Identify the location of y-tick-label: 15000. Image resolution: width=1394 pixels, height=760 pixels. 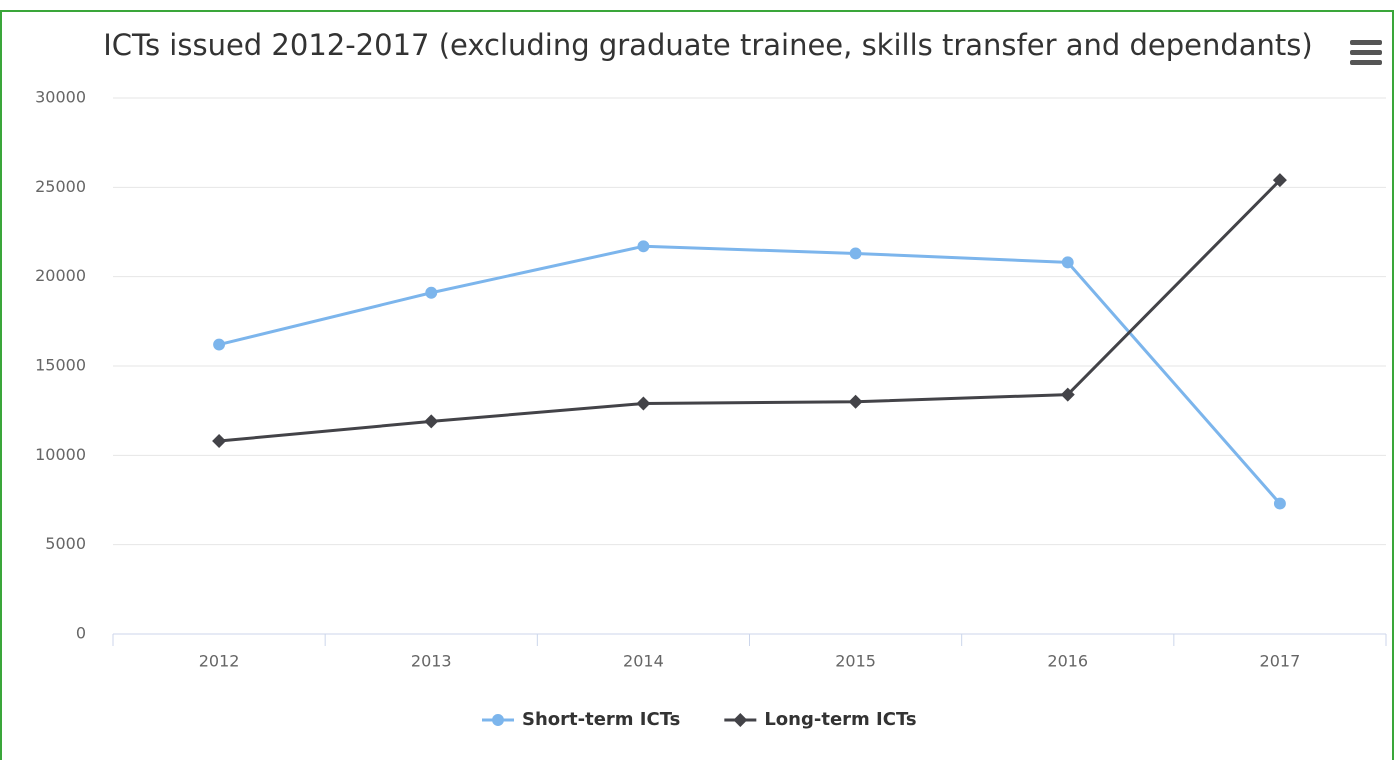
(60, 365).